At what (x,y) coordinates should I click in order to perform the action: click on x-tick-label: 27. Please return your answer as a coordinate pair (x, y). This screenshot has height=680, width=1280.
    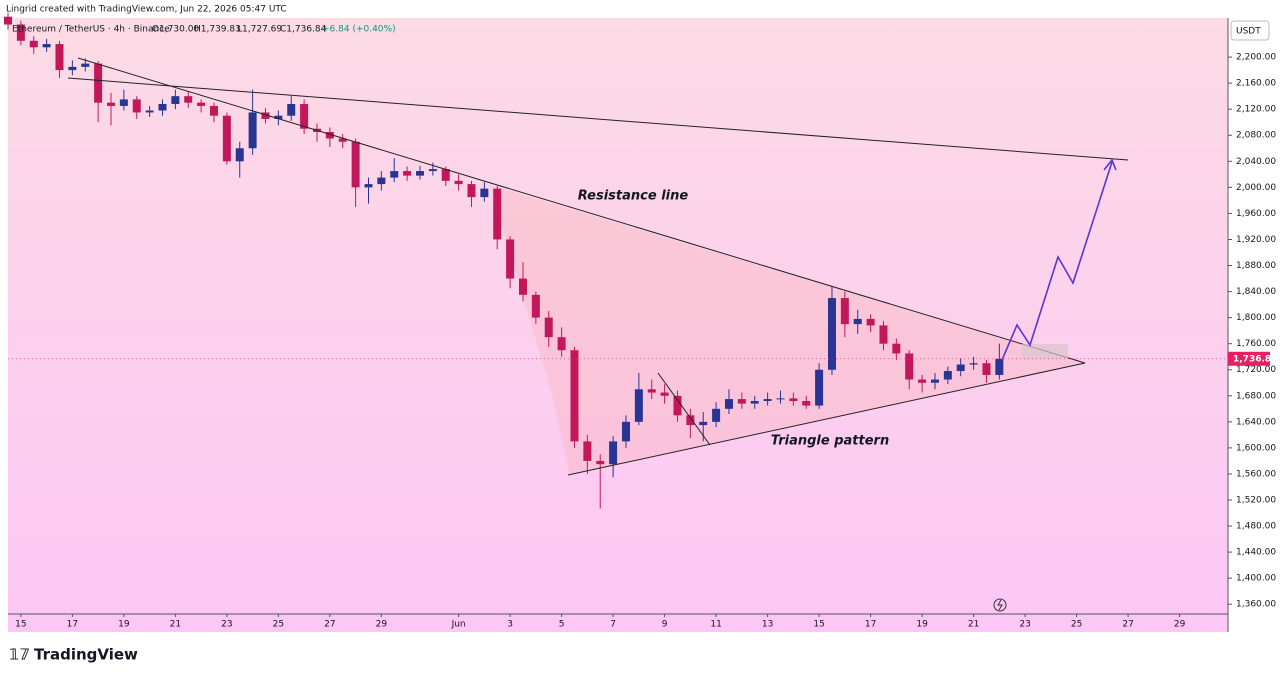
    Looking at the image, I should click on (1127, 625).